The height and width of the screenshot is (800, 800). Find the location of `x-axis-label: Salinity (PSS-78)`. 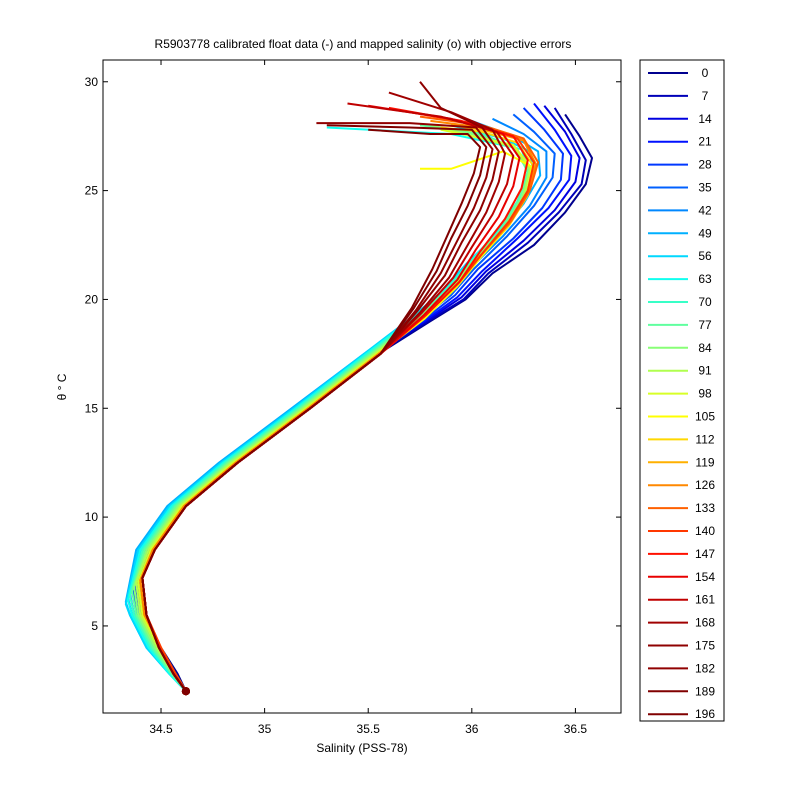

x-axis-label: Salinity (PSS-78) is located at coordinates (361, 748).